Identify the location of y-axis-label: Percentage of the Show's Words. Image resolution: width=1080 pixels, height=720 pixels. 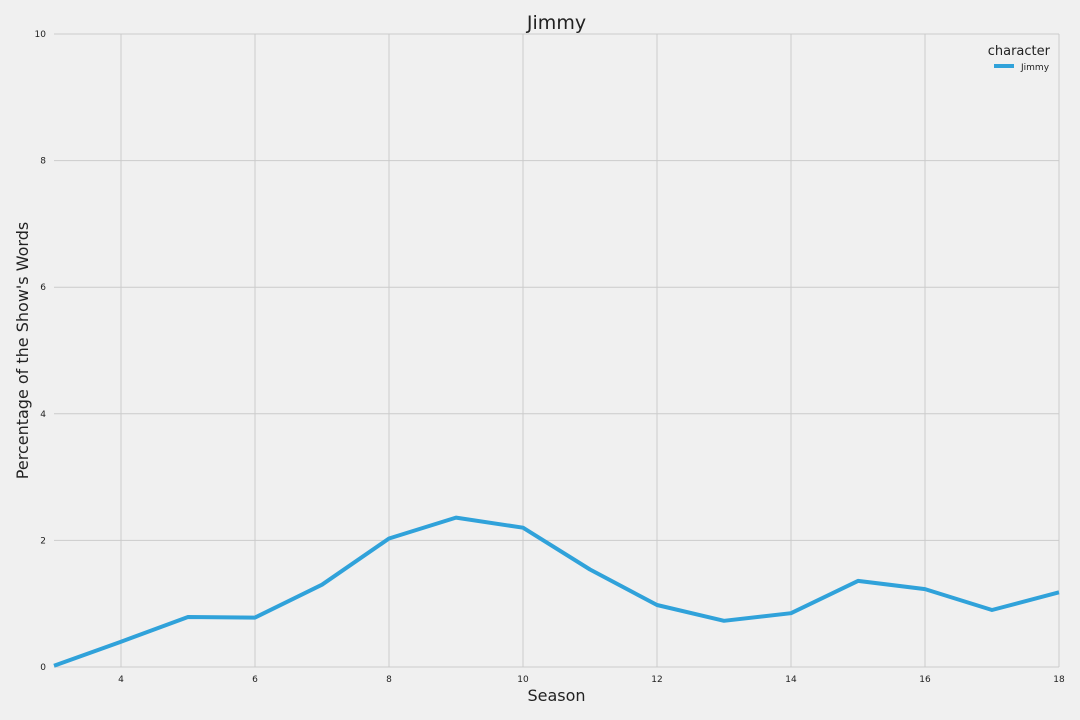
(22, 350).